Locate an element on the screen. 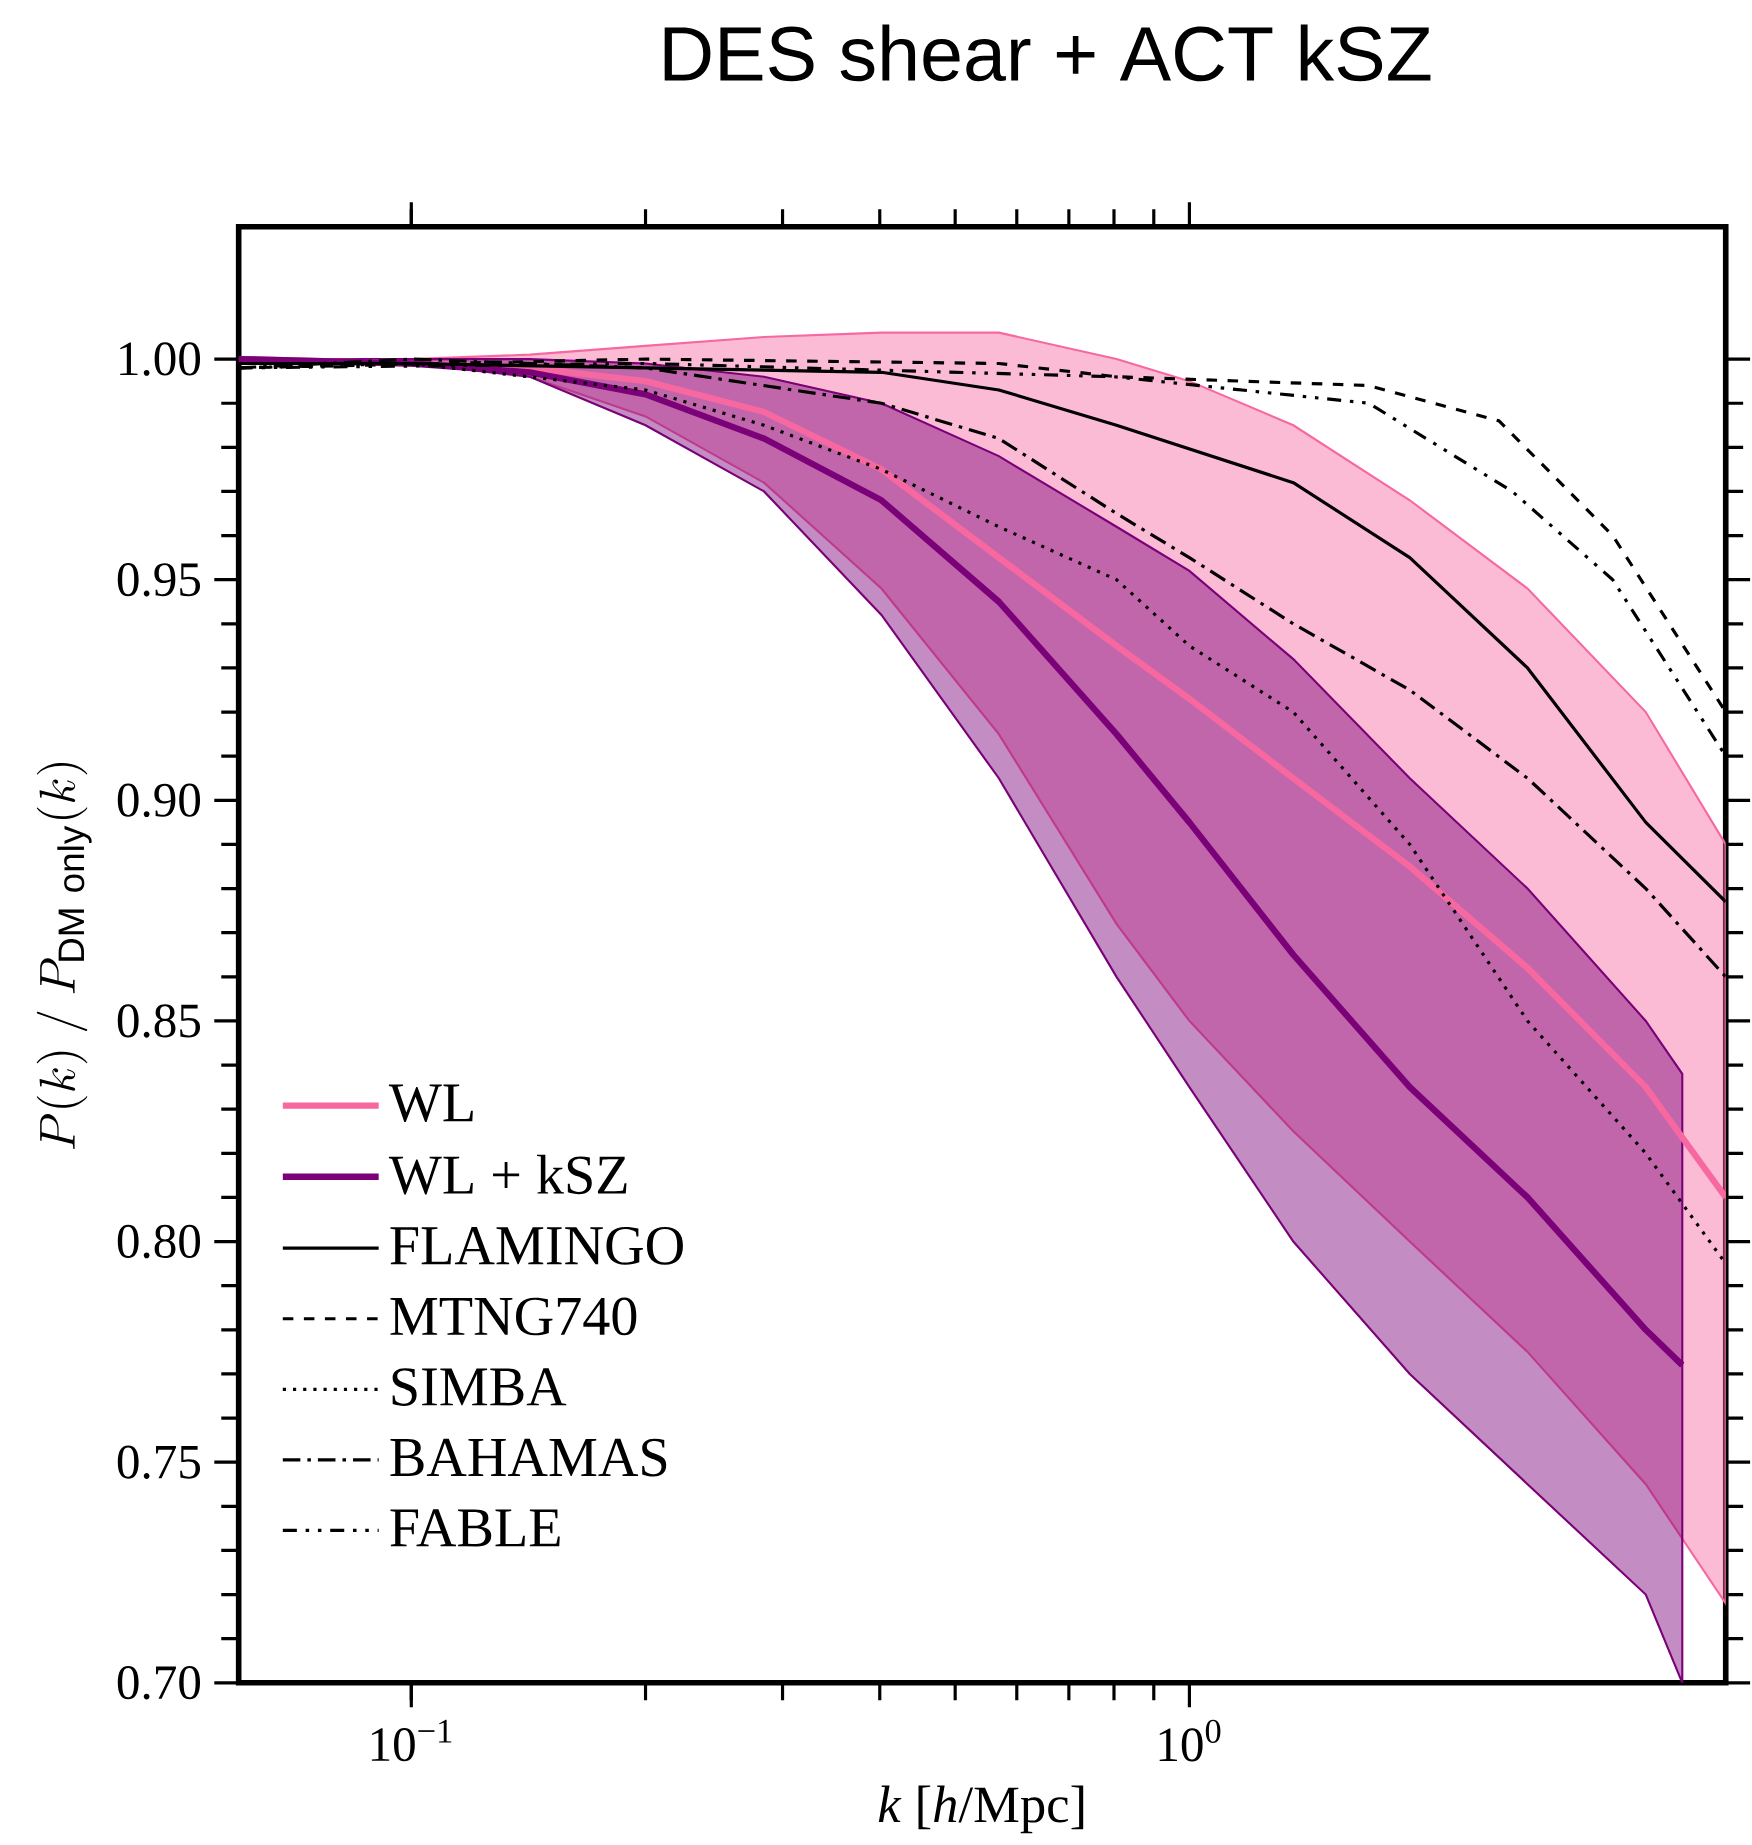  y-tick-label: 0.85 is located at coordinates (159, 1021).